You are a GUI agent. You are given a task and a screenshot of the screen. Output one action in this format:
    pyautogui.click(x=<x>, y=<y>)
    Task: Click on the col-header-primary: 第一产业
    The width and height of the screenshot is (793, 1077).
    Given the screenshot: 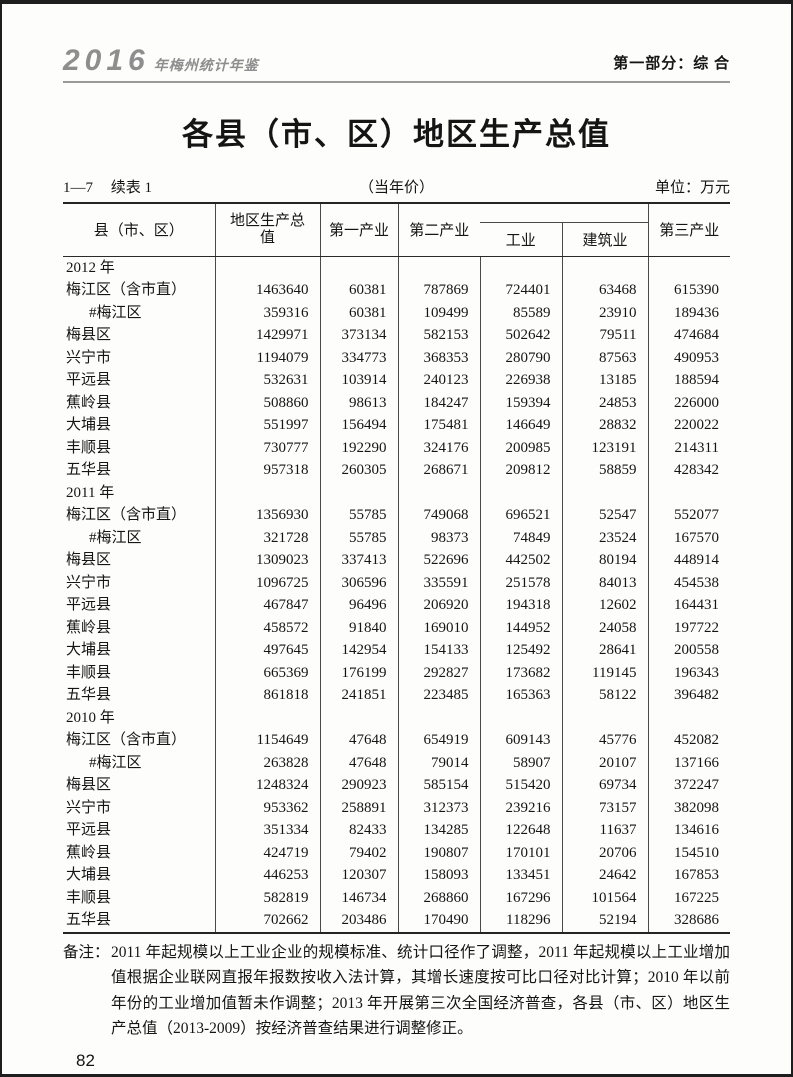 What is the action you would take?
    pyautogui.click(x=359, y=230)
    